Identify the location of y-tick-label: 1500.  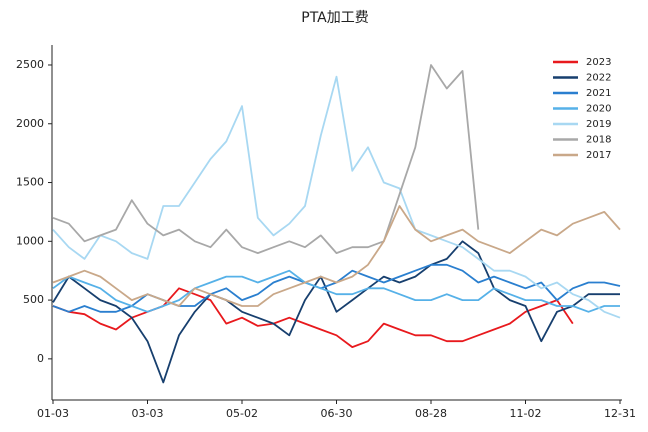
(30, 182).